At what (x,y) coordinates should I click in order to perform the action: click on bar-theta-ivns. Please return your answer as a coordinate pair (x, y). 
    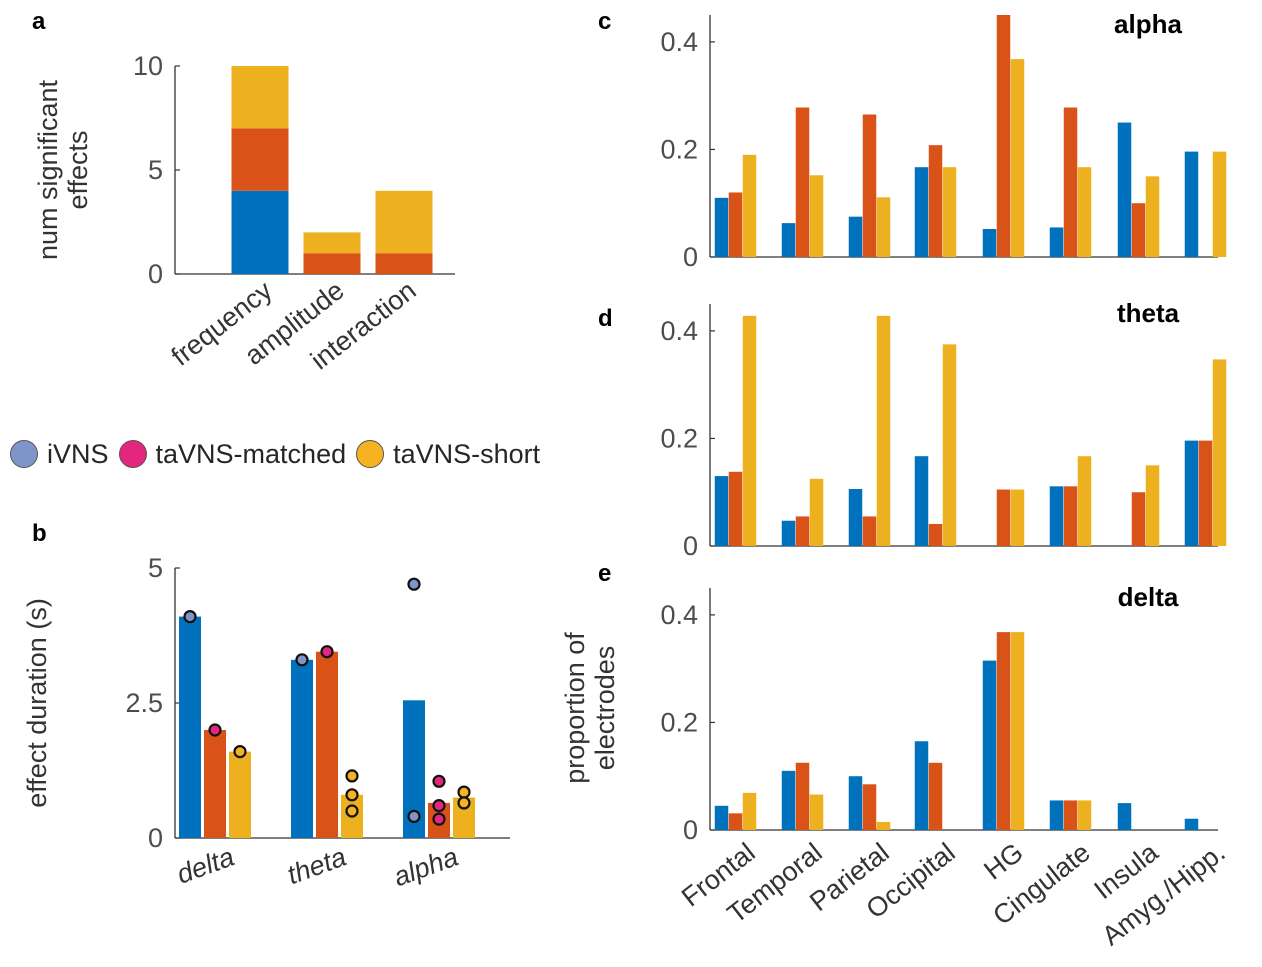
    Looking at the image, I should click on (302, 748).